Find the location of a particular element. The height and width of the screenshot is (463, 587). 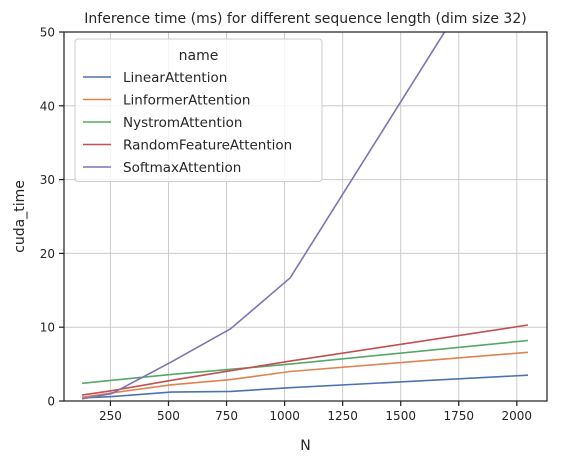

y-tick-label: 30 is located at coordinates (47, 180).